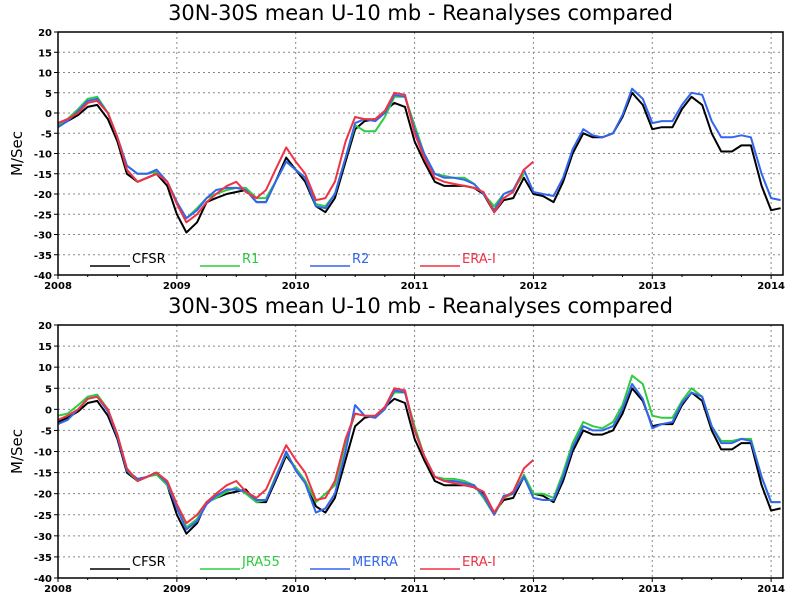  What do you see at coordinates (250, 259) in the screenshot?
I see `legend-label-r1: R1` at bounding box center [250, 259].